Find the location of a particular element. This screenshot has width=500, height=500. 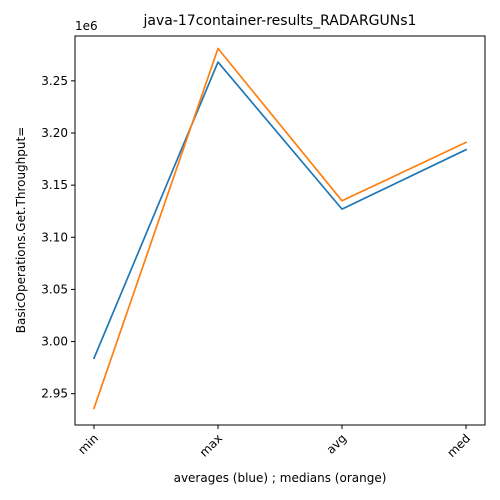

y-tick-label: 2.95 is located at coordinates (54, 394).